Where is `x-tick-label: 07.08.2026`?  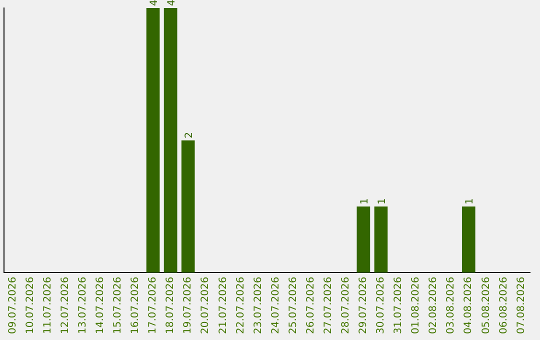
x-tick-label: 07.08.2026 is located at coordinates (521, 305).